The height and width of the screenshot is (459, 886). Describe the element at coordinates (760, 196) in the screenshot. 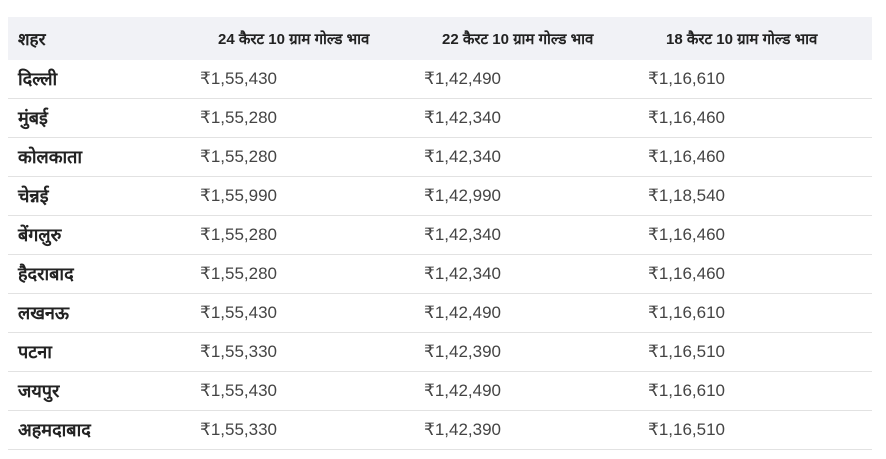

I see `price-cell: ₹1,18,540` at that location.